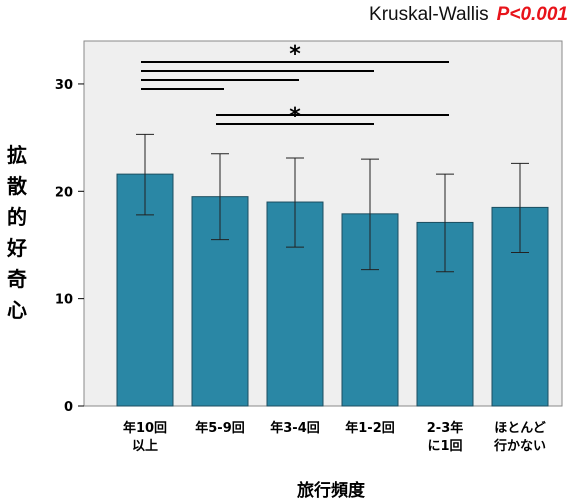  I want to click on y-tick-label-2: 20, so click(64, 192).